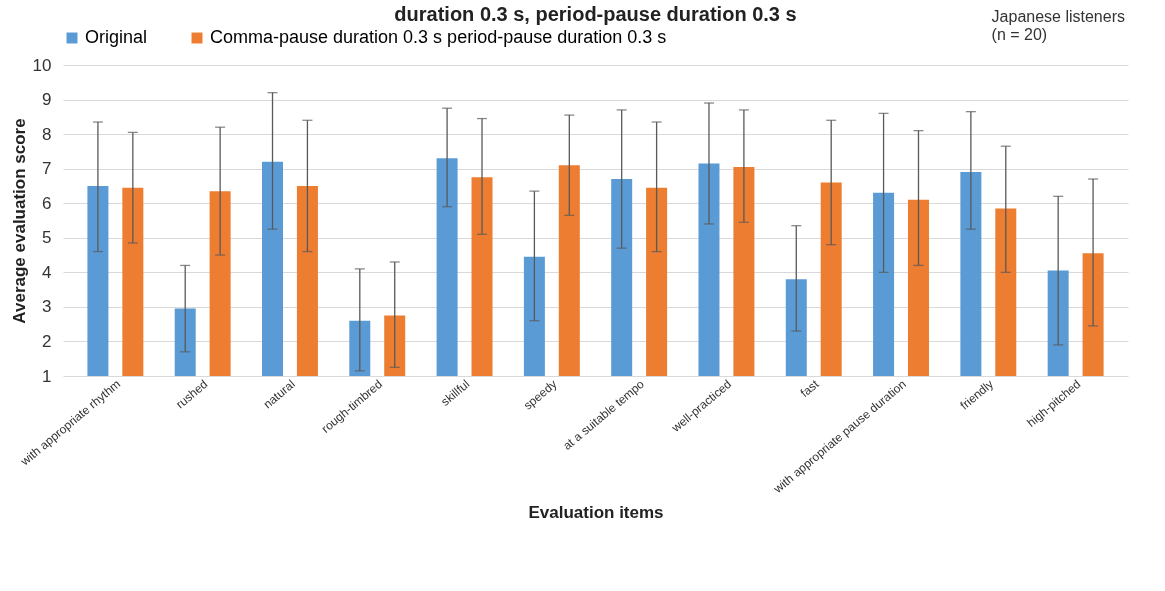 The image size is (1165, 591). Describe the element at coordinates (809, 388) in the screenshot. I see `x-tick-label: fast` at that location.